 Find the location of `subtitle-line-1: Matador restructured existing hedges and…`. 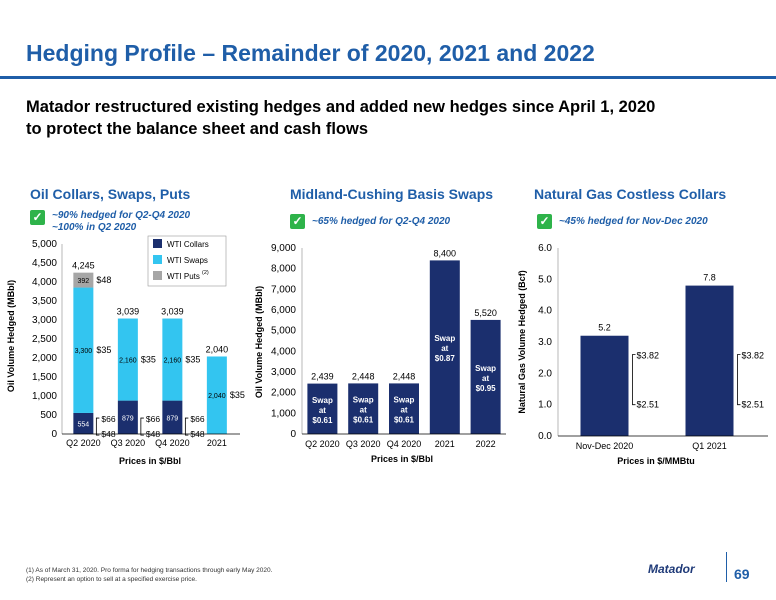

subtitle-line-1: Matador restructured existing hedges and… is located at coordinates (341, 107).